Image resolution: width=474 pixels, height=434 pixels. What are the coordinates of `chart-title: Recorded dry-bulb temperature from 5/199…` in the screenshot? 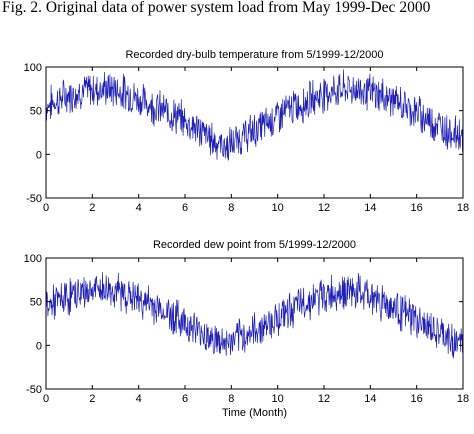 It's located at (254, 55).